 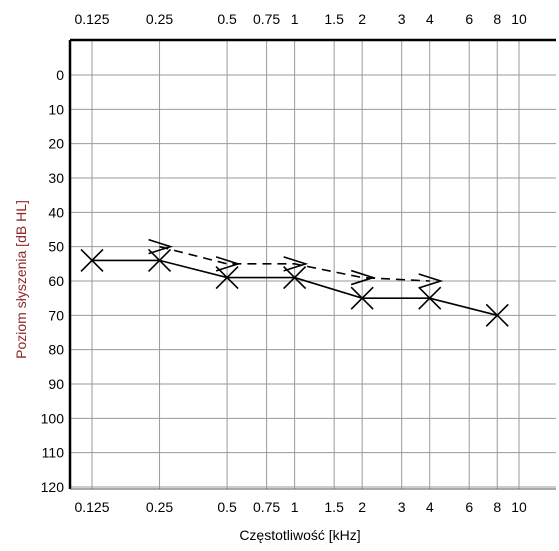 What do you see at coordinates (519, 507) in the screenshot?
I see `bottom-x-tick-label: 10` at bounding box center [519, 507].